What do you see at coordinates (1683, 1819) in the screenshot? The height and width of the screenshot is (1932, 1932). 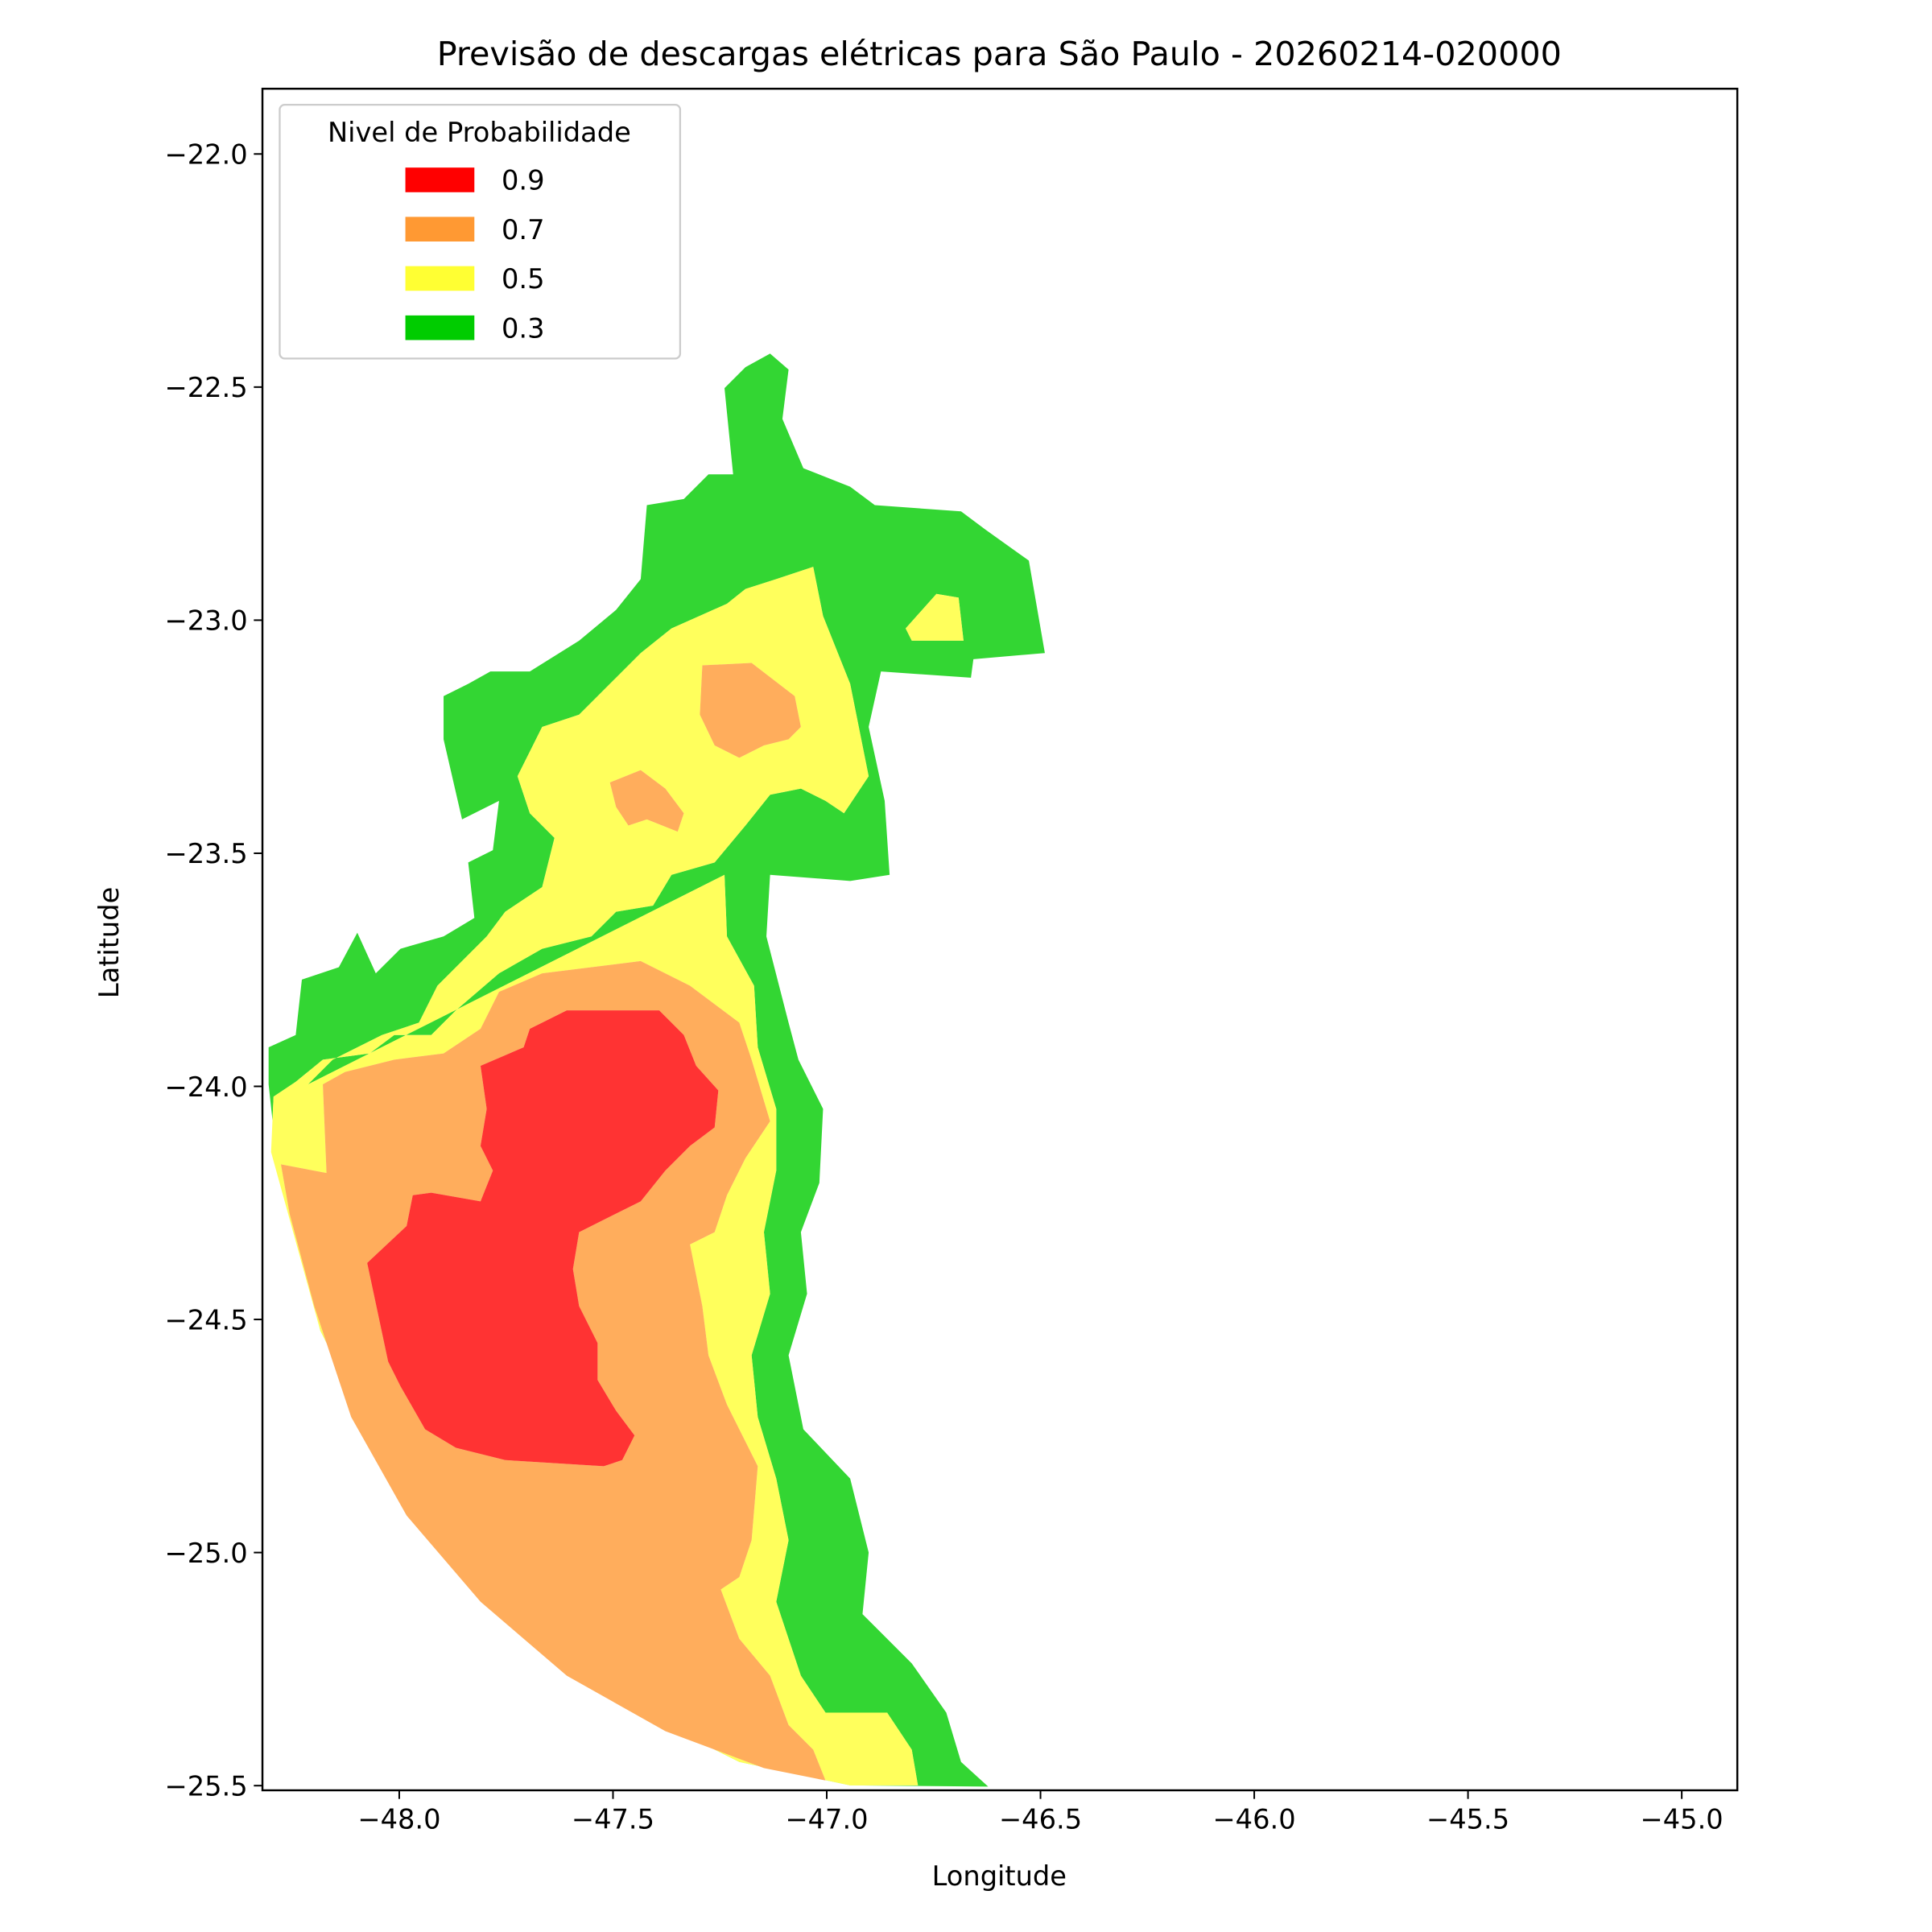 I see `x-tick-label: −45.0` at bounding box center [1683, 1819].